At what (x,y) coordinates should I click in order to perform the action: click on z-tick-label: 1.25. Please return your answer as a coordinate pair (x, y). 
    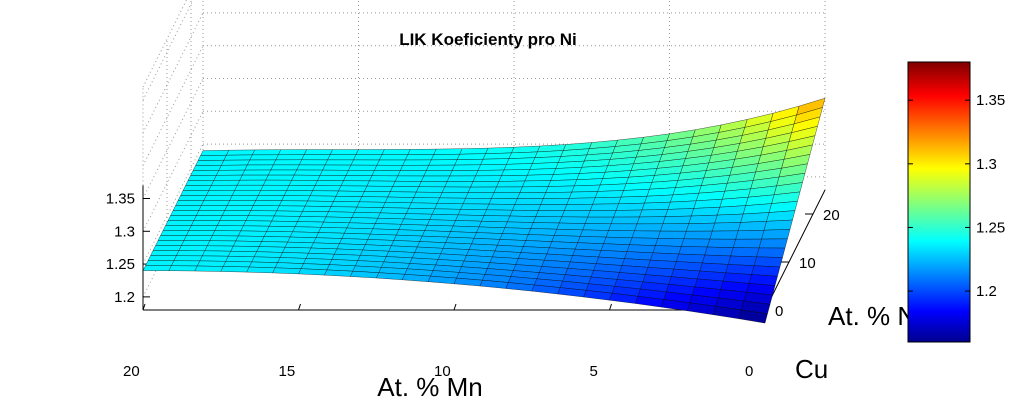
    Looking at the image, I should click on (120, 264).